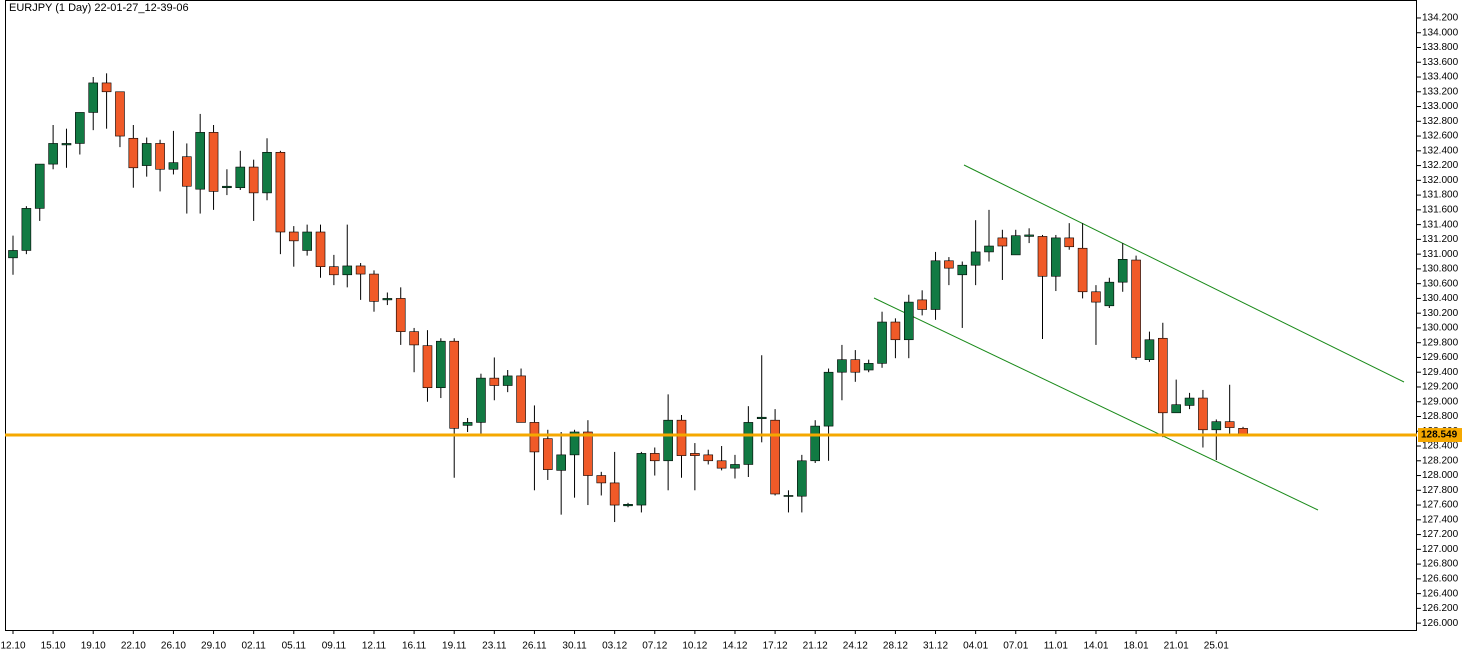 This screenshot has height=671, width=1472. What do you see at coordinates (1440, 446) in the screenshot?
I see `y-tick-label: 128.400` at bounding box center [1440, 446].